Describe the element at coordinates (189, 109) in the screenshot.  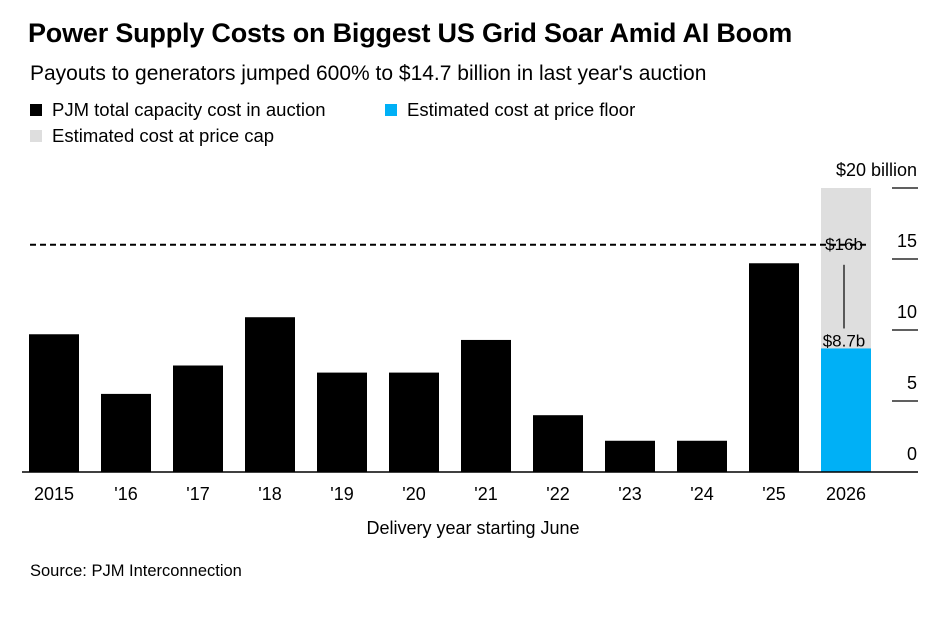
I see `legend-label-total: PJM total capacity cost in auction` at that location.